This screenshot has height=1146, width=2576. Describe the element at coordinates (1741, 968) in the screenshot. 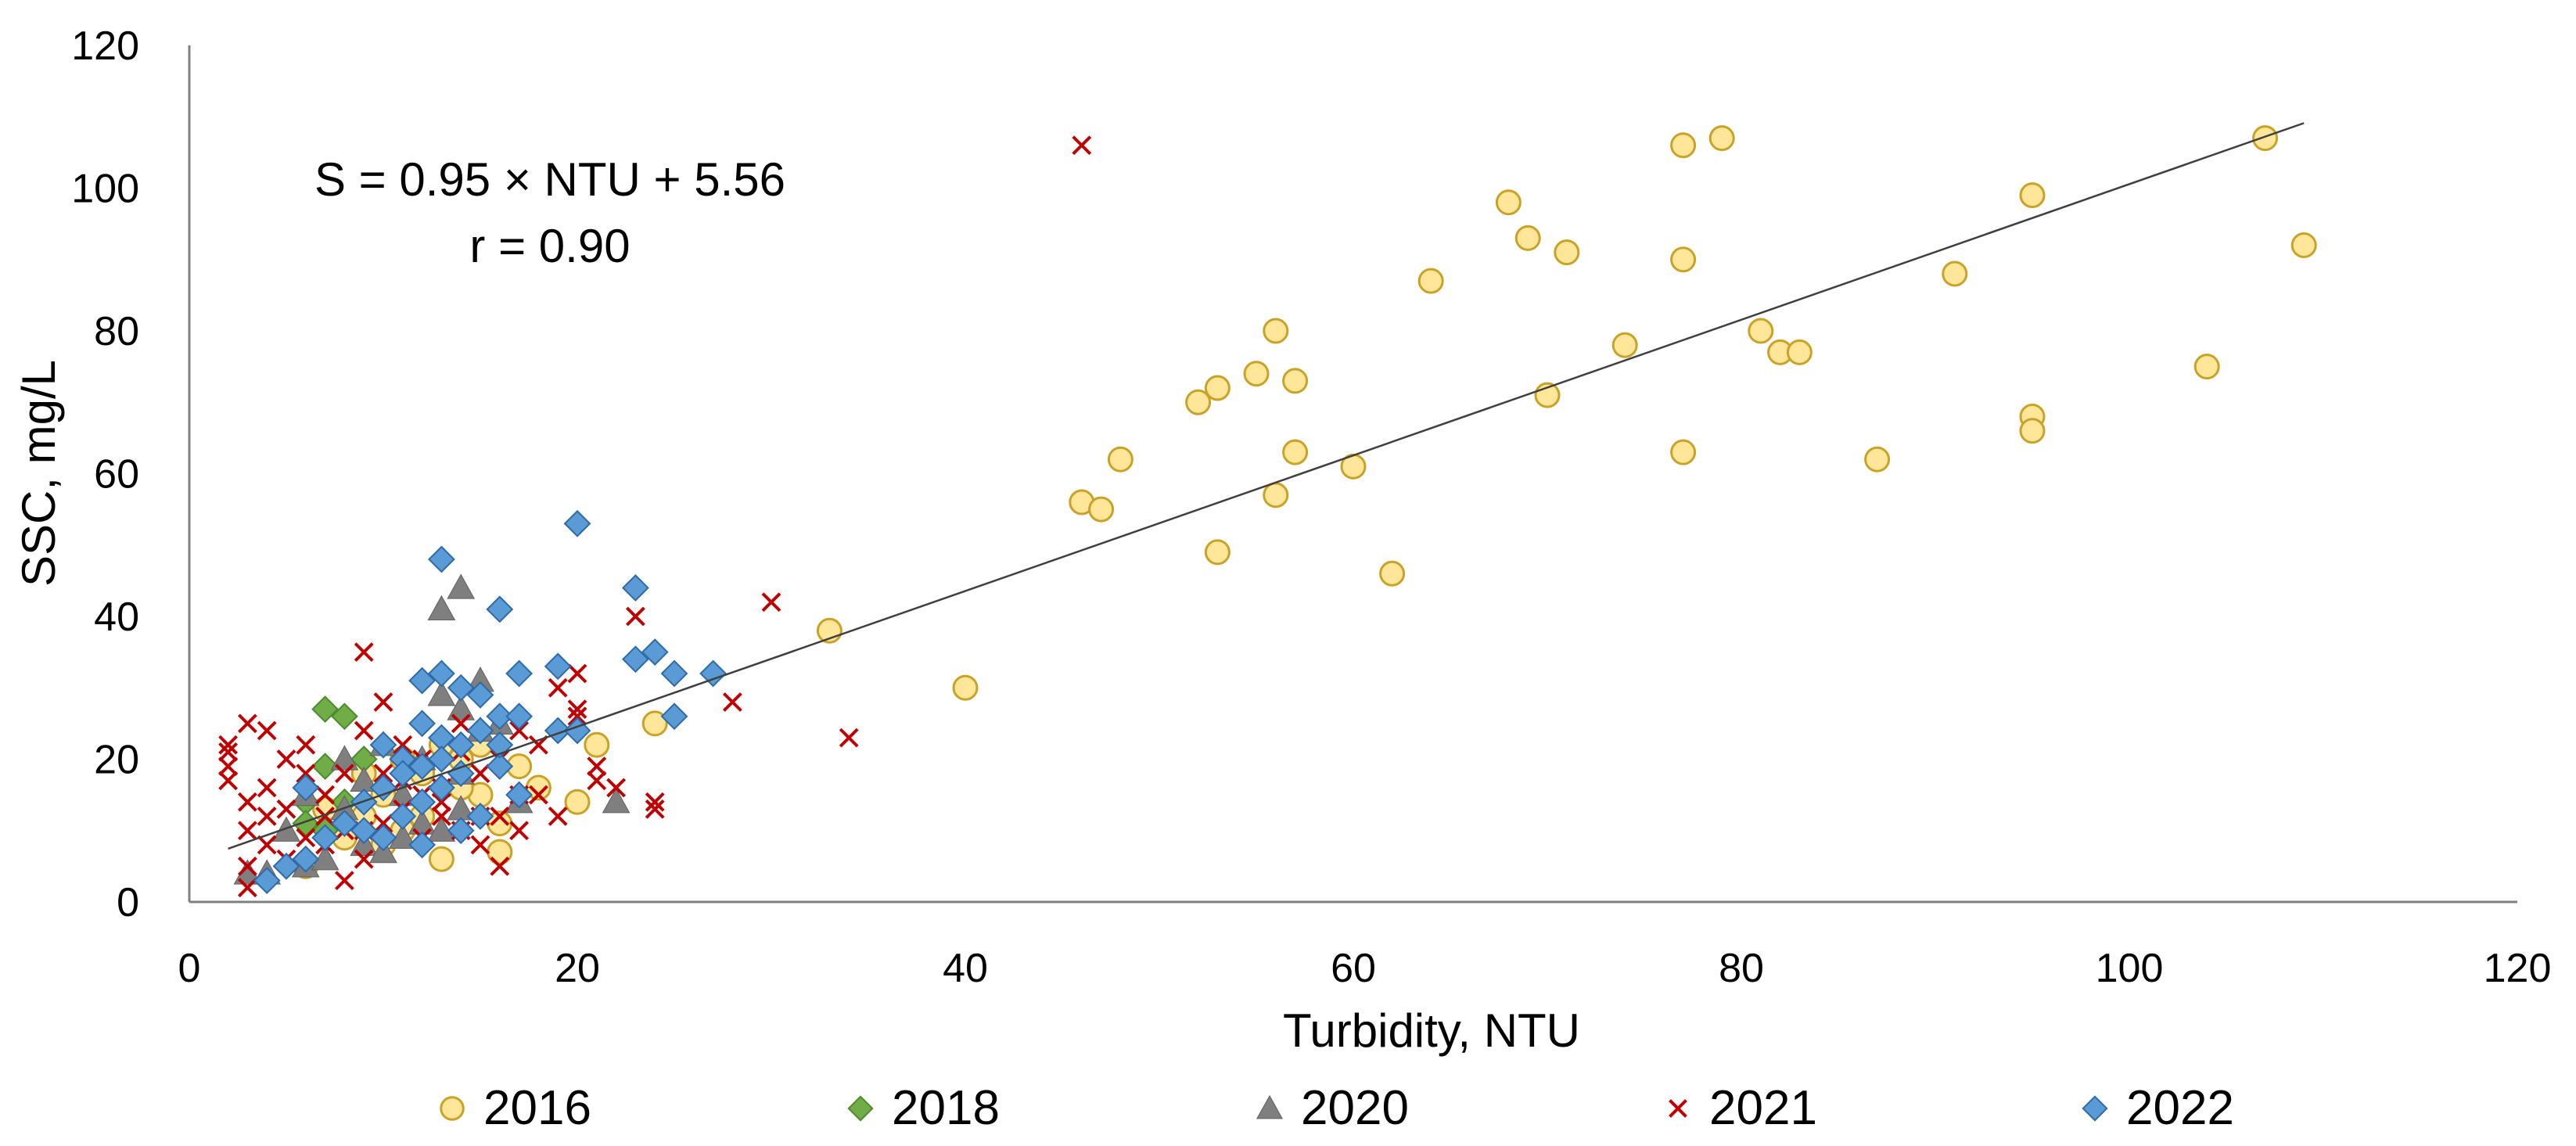

I see `x-tick-label: 80` at that location.